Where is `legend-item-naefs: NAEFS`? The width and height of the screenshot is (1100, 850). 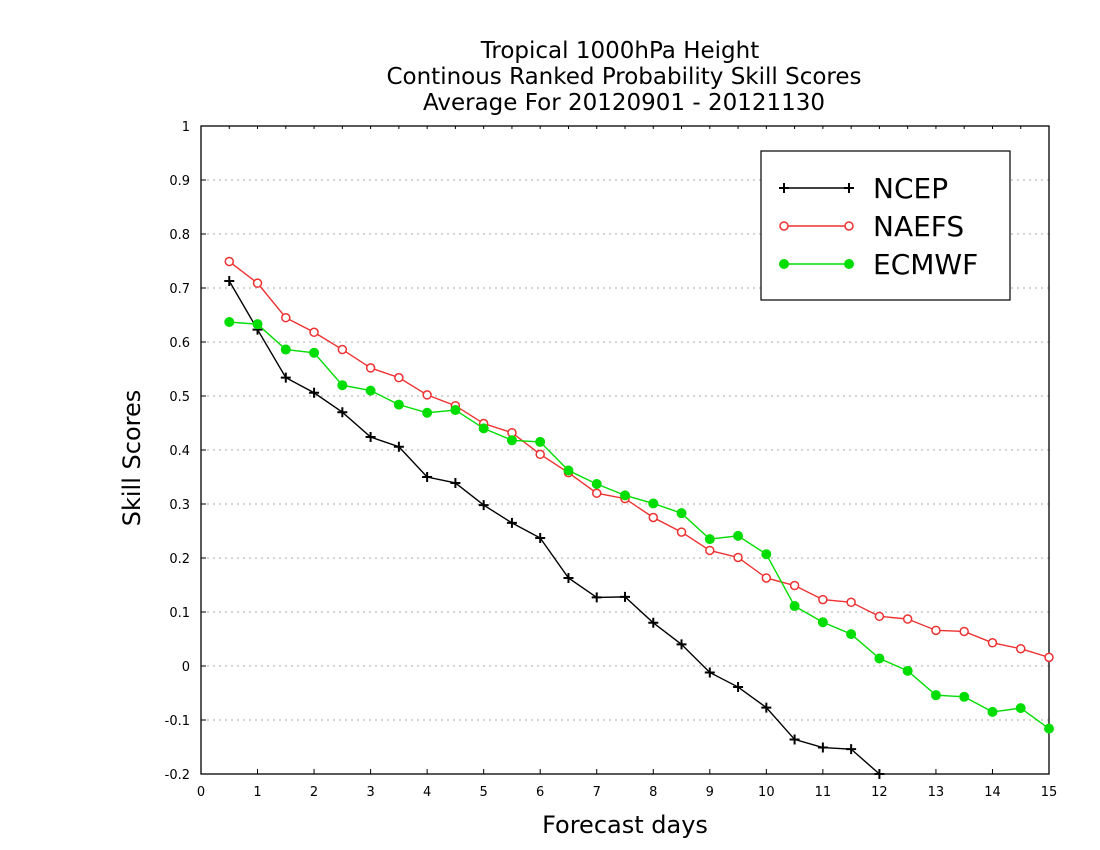 legend-item-naefs: NAEFS is located at coordinates (871, 226).